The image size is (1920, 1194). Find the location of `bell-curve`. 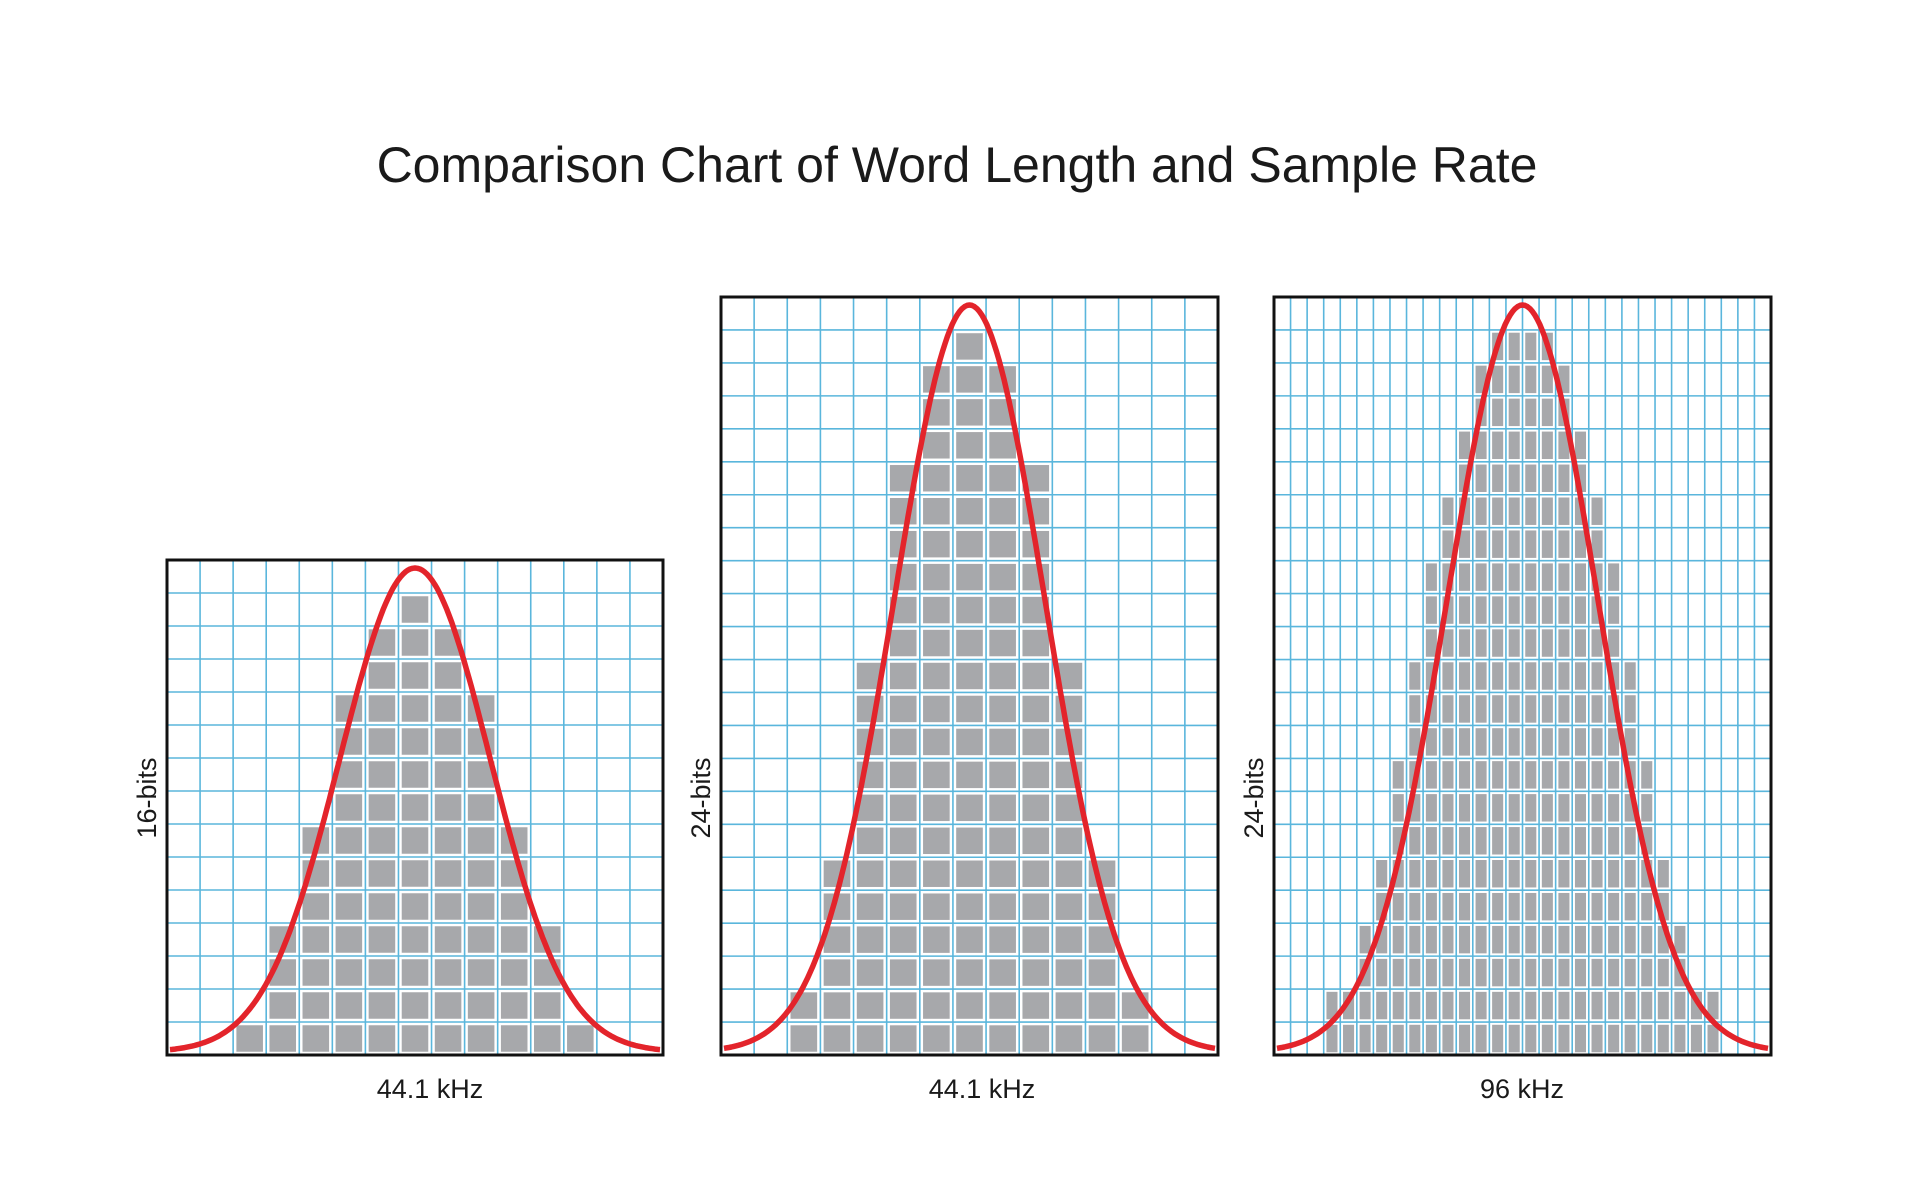

bell-curve is located at coordinates (415, 809).